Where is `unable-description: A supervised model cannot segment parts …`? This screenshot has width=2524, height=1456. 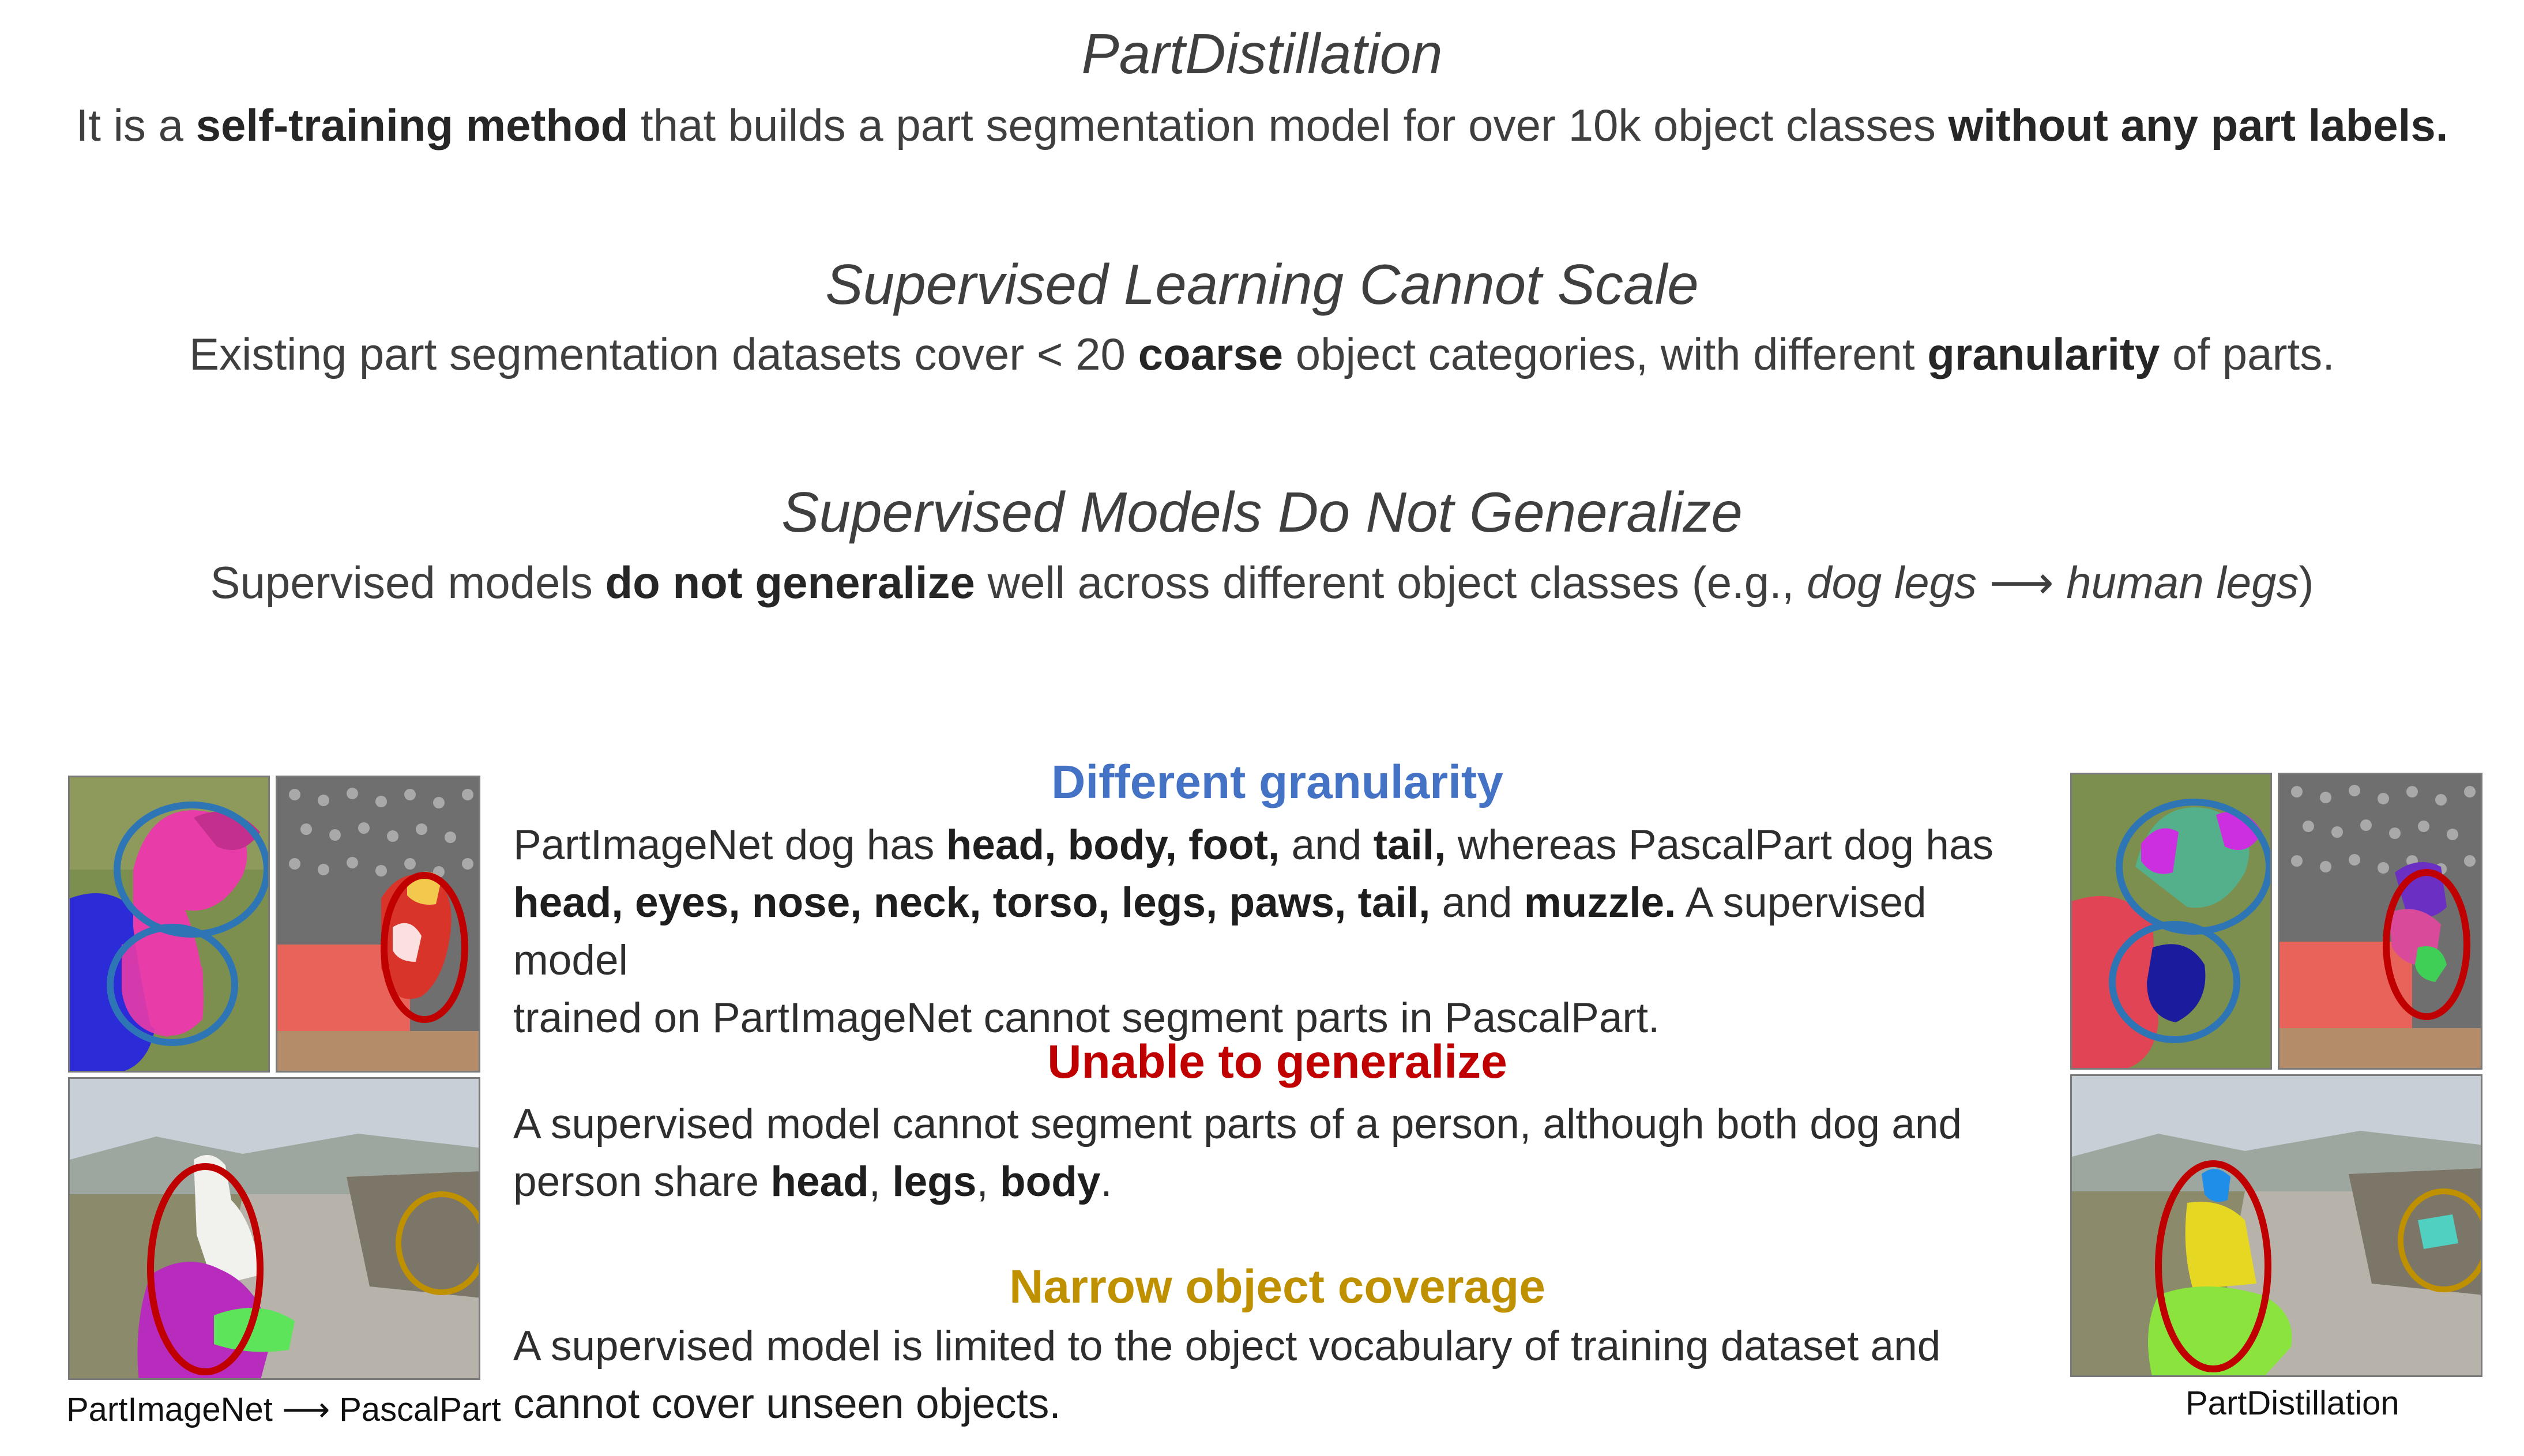
unable-description: A supervised model cannot segment parts … is located at coordinates (1238, 1153).